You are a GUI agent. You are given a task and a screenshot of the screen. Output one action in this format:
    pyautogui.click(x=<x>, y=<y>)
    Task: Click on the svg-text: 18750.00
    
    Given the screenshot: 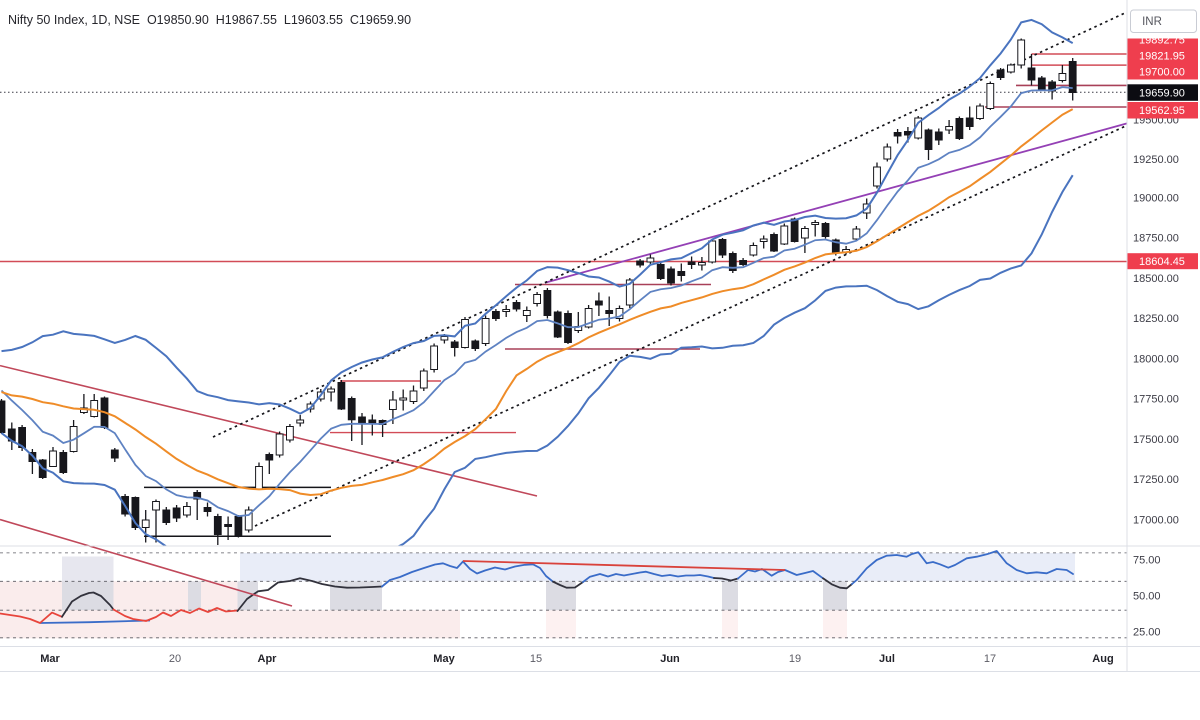 What is the action you would take?
    pyautogui.click(x=1156, y=239)
    